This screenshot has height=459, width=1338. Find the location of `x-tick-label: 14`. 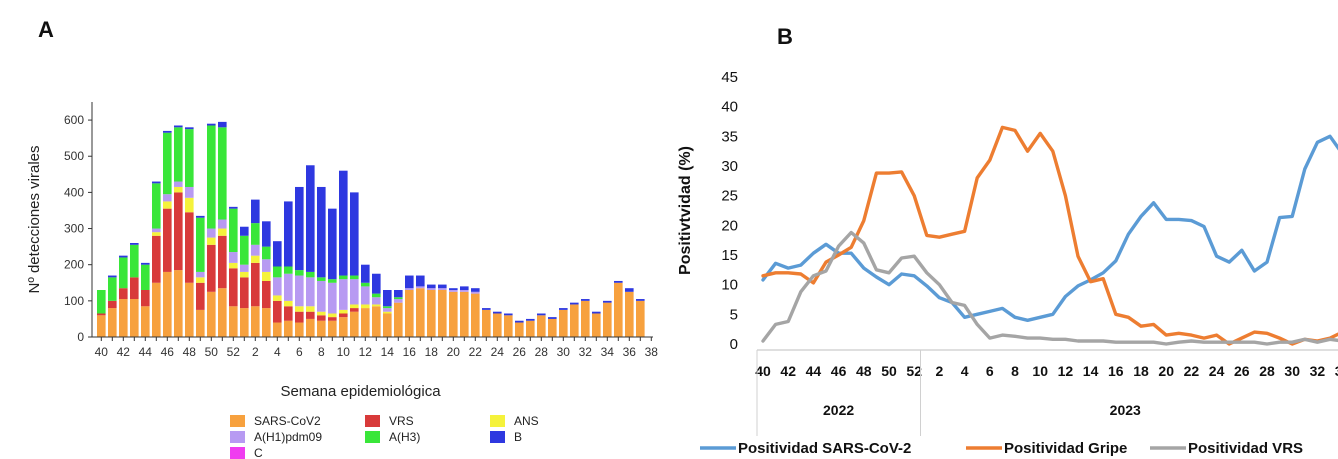

x-tick-label: 14 is located at coordinates (1091, 371).